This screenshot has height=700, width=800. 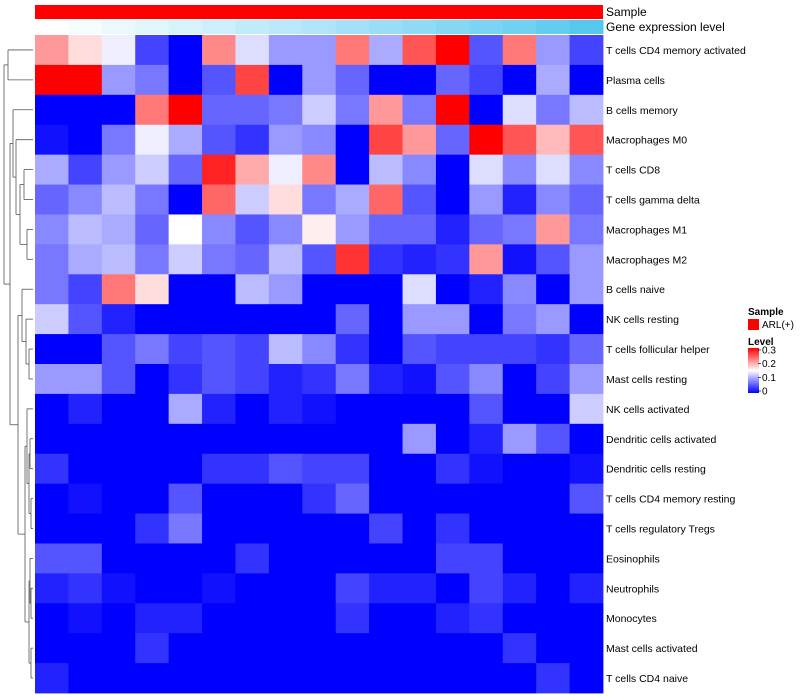 What do you see at coordinates (633, 559) in the screenshot?
I see `row-label: Eosinophils` at bounding box center [633, 559].